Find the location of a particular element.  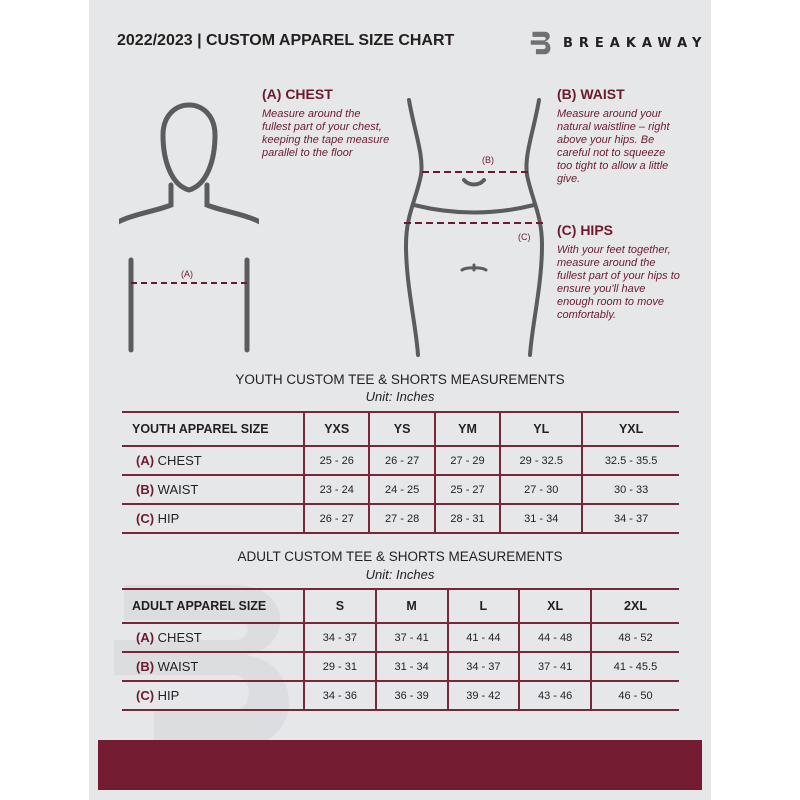

b-logo-icon is located at coordinates (540, 43).